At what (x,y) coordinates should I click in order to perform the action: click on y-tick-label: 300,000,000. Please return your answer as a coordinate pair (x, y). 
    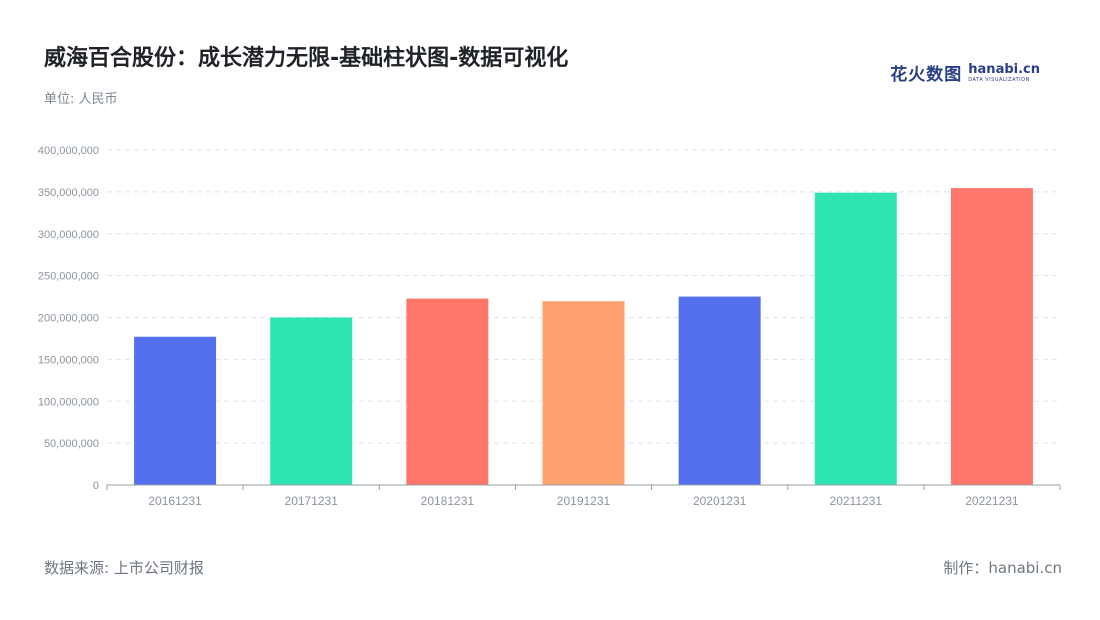
    Looking at the image, I should click on (68, 235).